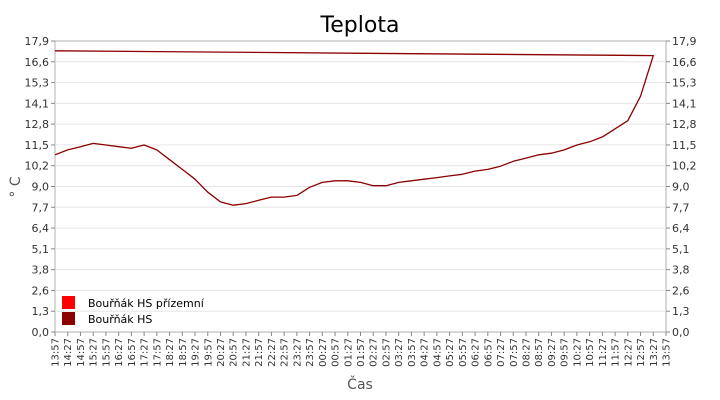  I want to click on y-tick-label: 12,8, so click(37, 124).